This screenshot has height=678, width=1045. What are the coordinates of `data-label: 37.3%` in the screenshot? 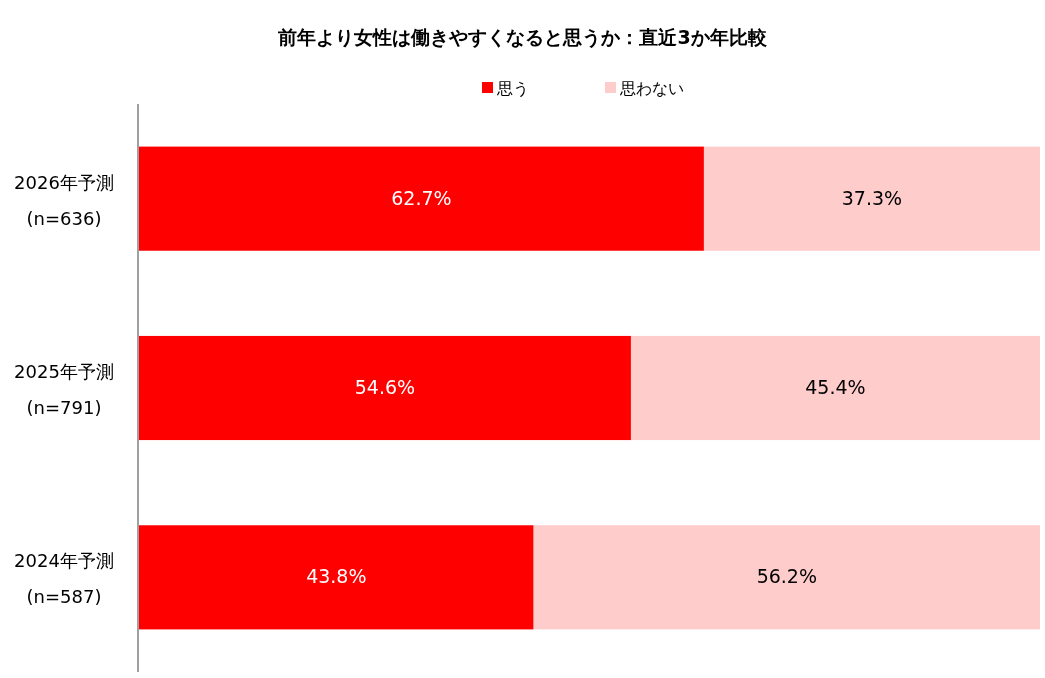 It's located at (872, 197).